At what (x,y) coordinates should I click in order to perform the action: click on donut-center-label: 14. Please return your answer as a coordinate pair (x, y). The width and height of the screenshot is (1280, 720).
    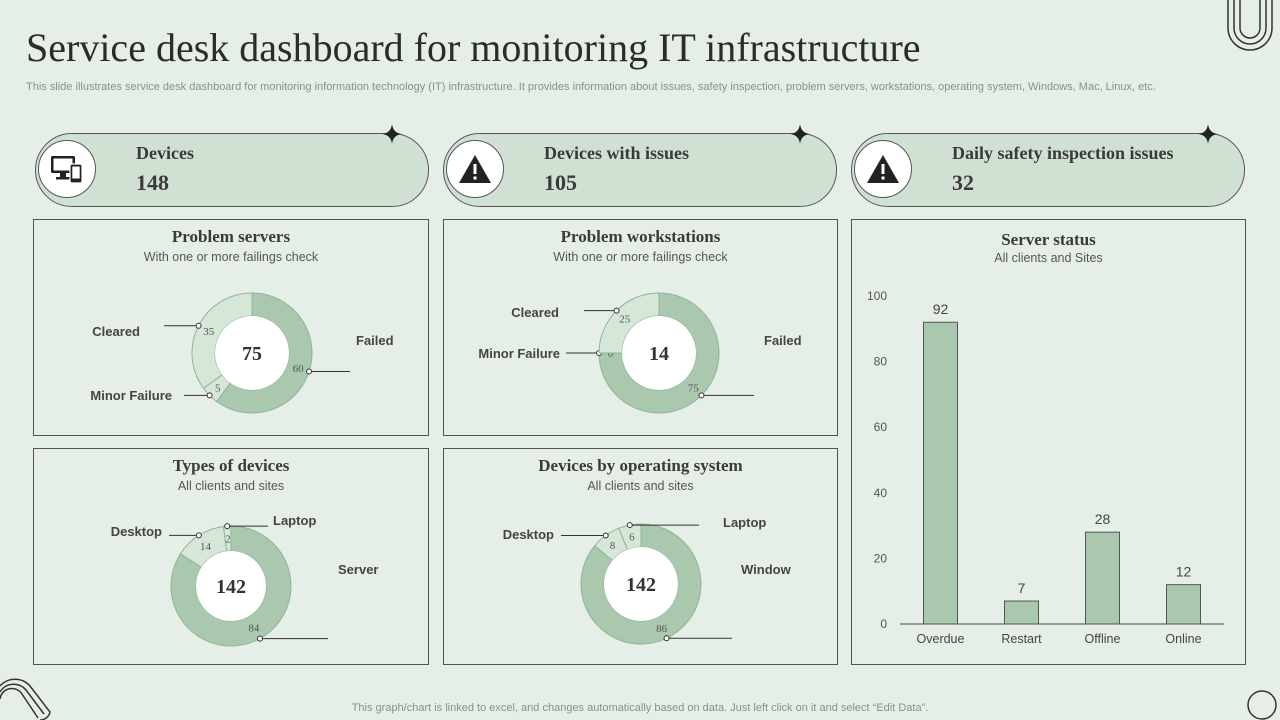
    Looking at the image, I should click on (659, 354).